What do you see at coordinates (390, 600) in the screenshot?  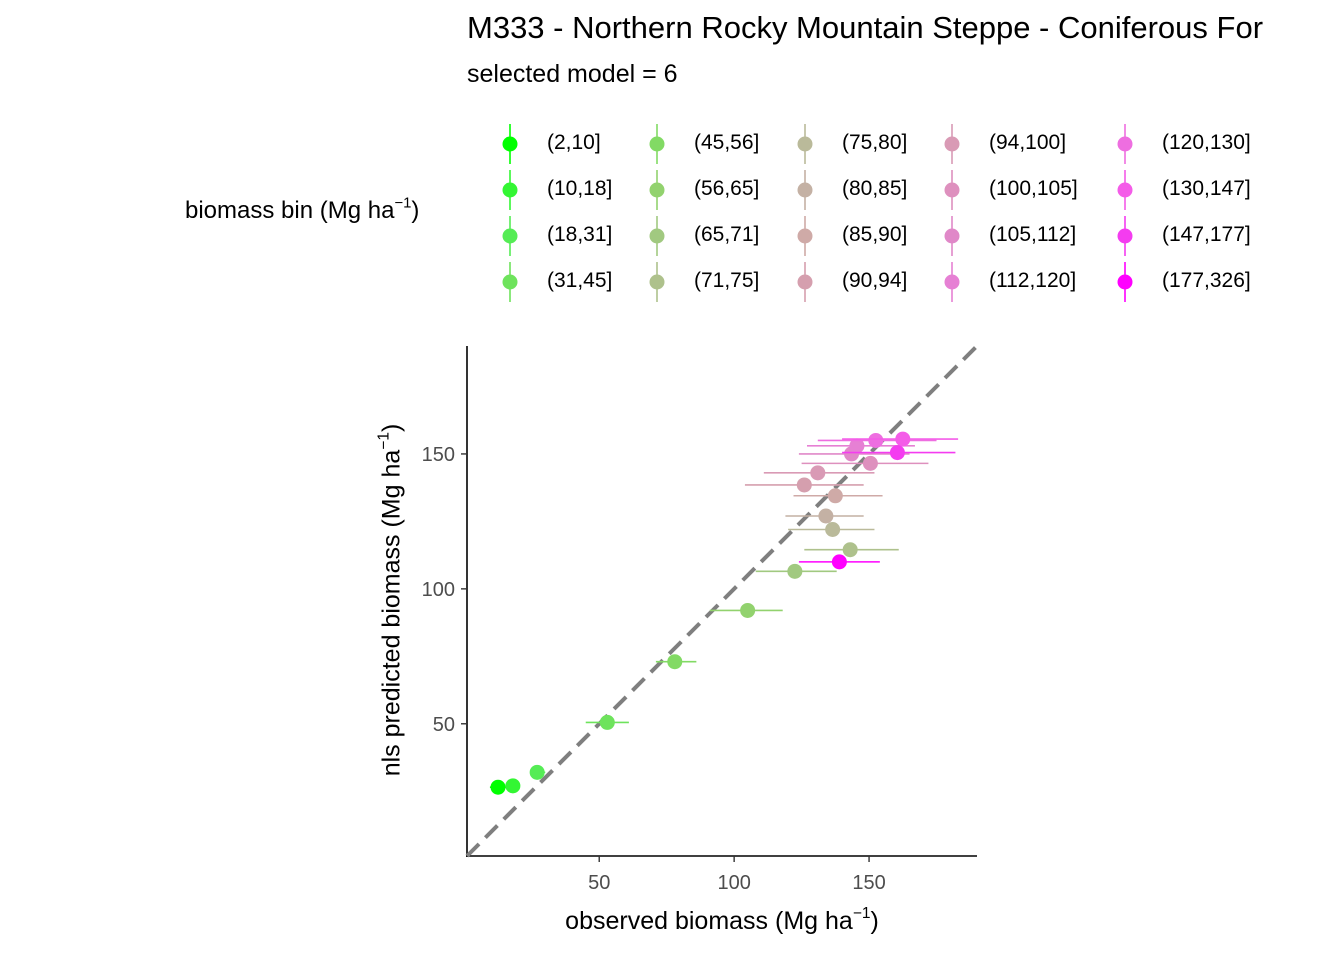 I see `y-axis-label: nls predicted biomass (Mg ha−1)` at bounding box center [390, 600].